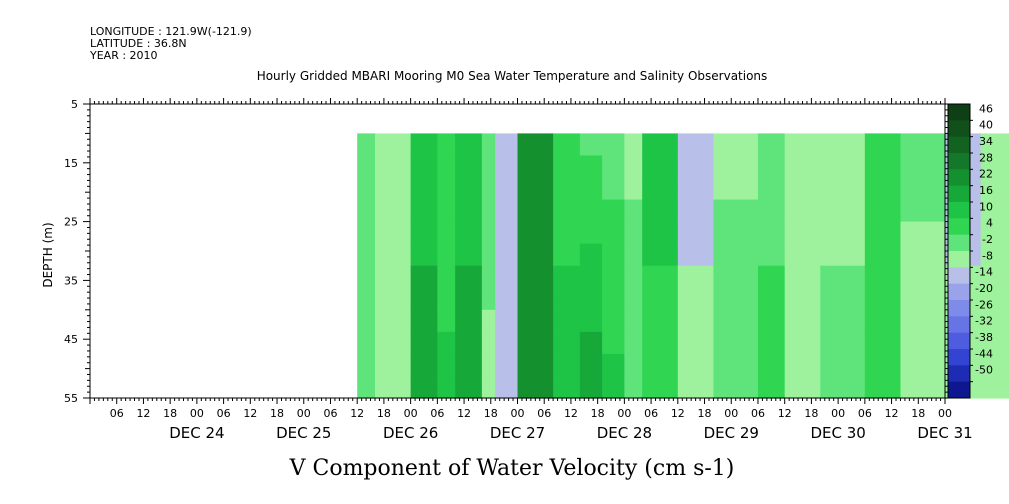 The image size is (1009, 504). What do you see at coordinates (984, 370) in the screenshot?
I see `colorbar-label: -50` at bounding box center [984, 370].